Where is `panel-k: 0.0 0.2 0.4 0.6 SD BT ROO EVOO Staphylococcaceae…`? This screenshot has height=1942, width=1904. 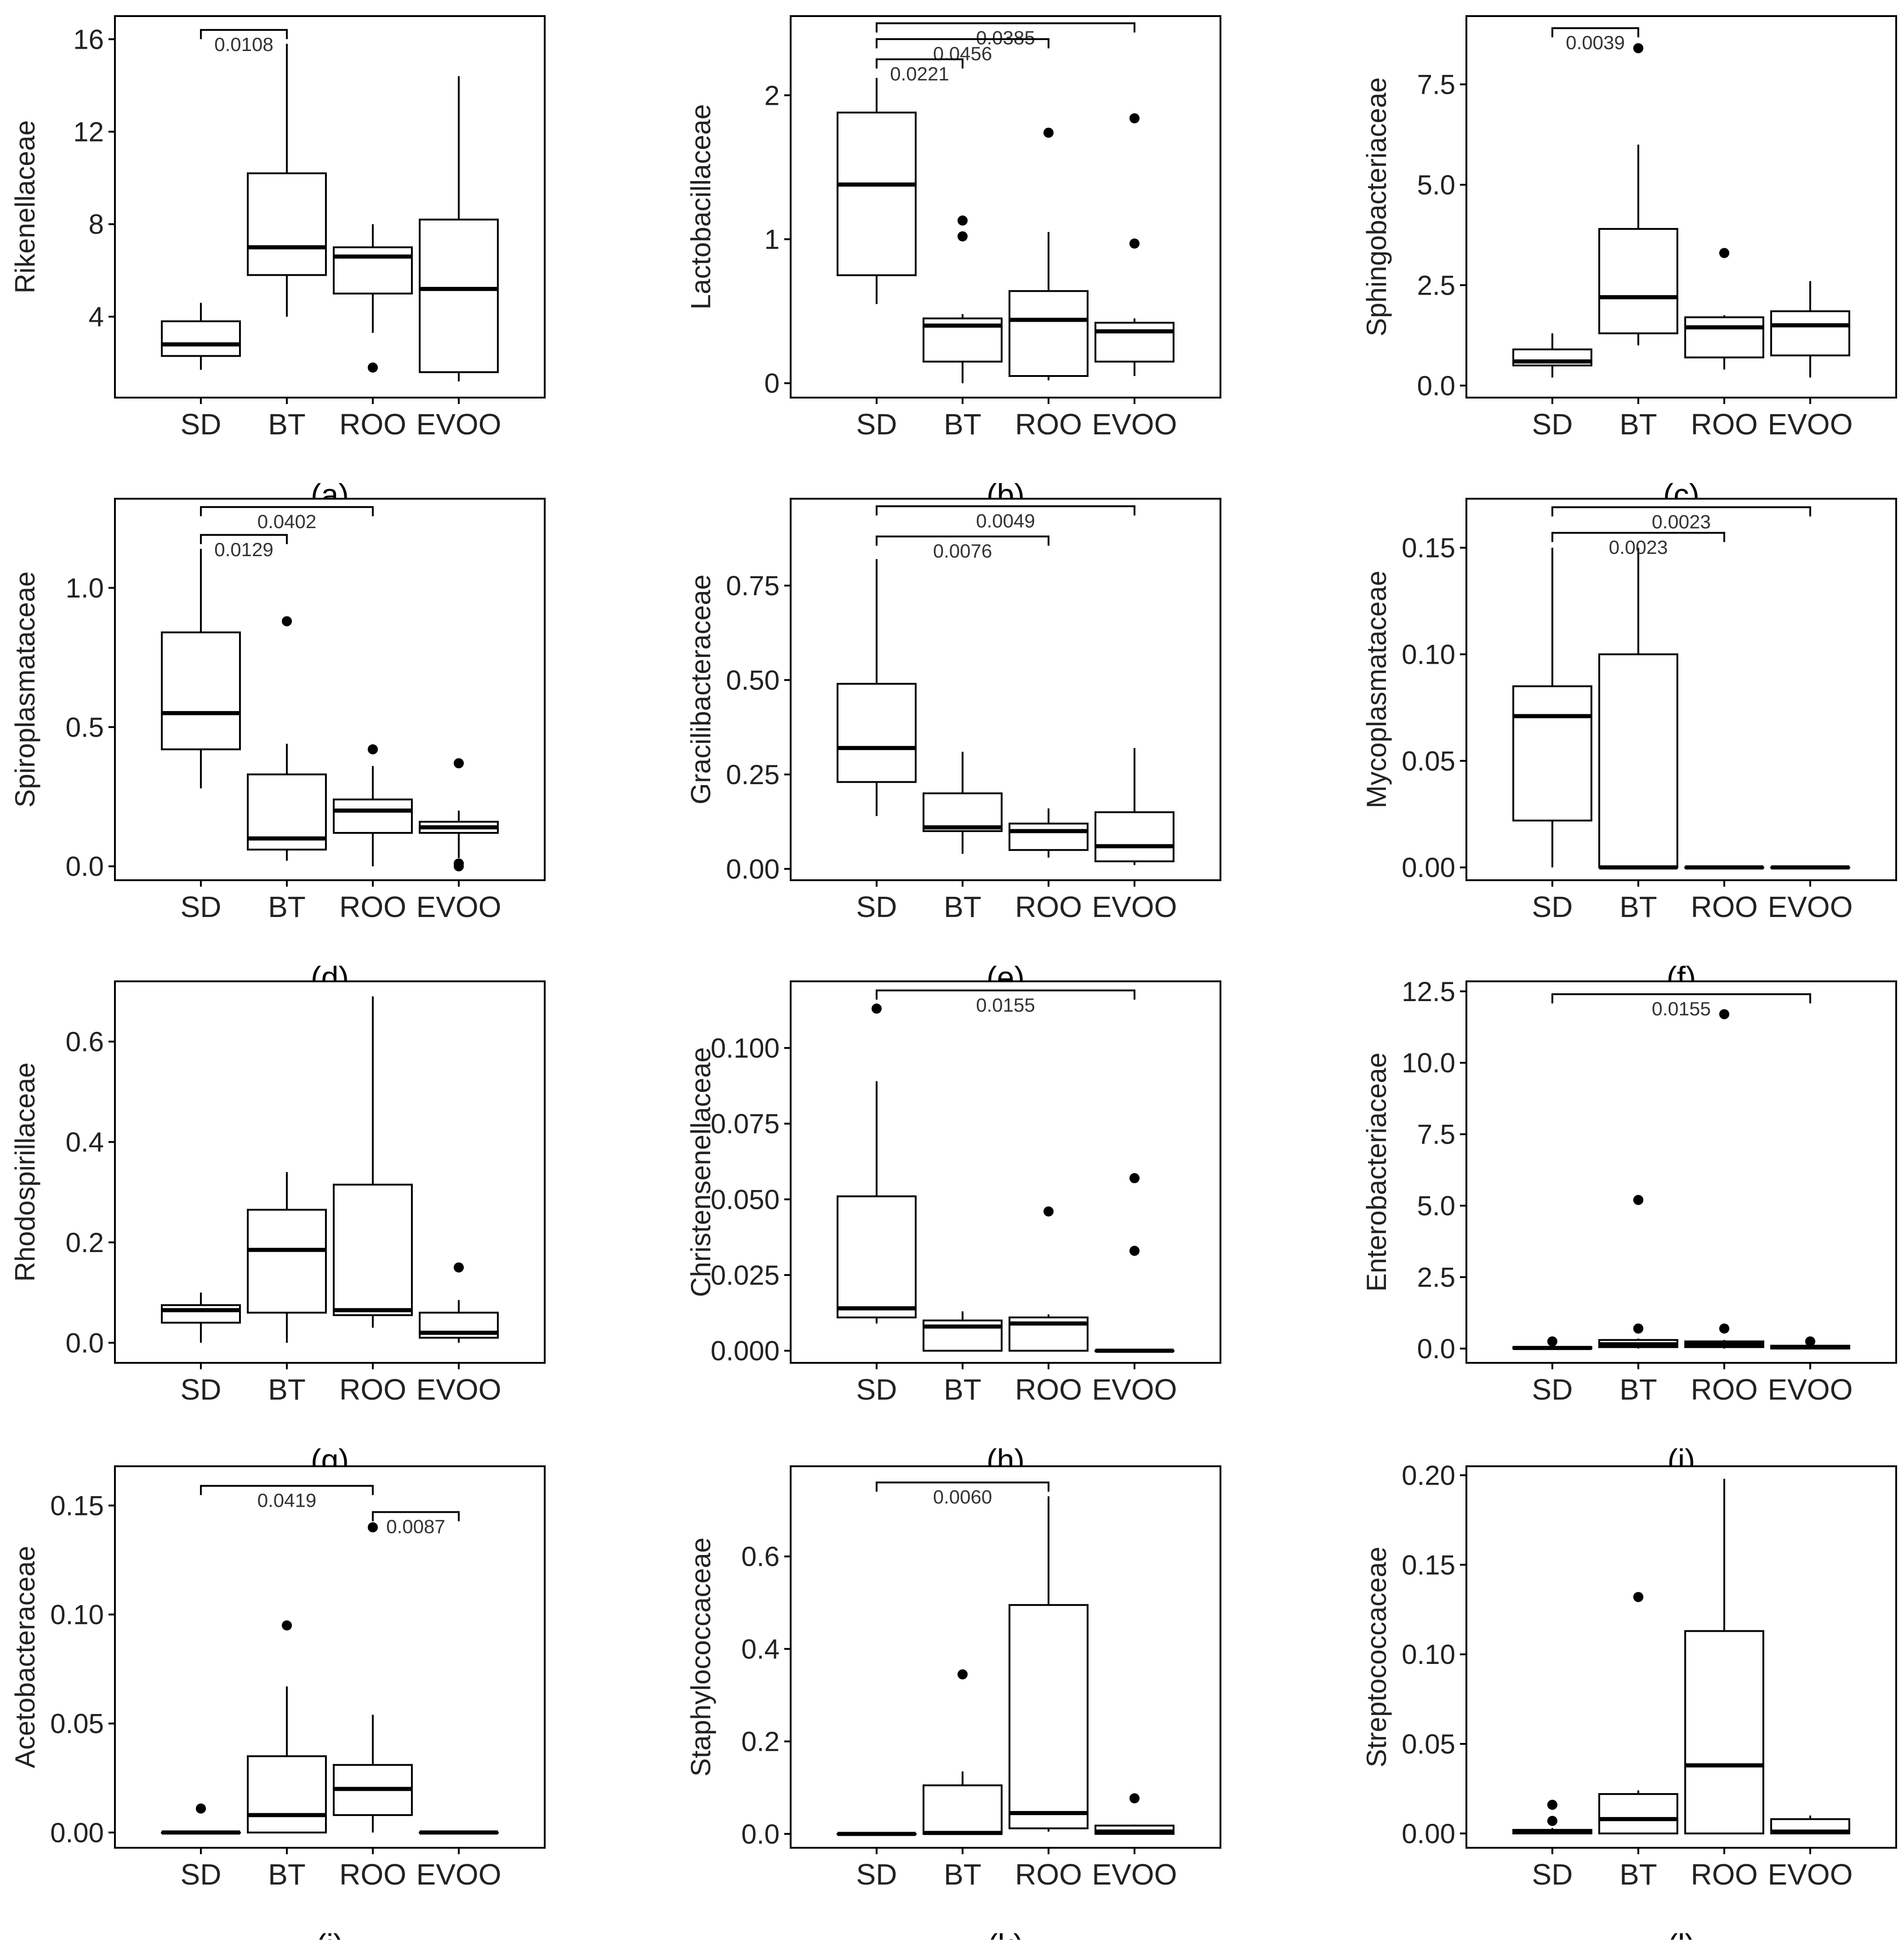
panel-k: 0.0 0.2 0.4 0.6 SD BT ROO EVOO Staphylococcaceae… is located at coordinates (953, 1703).